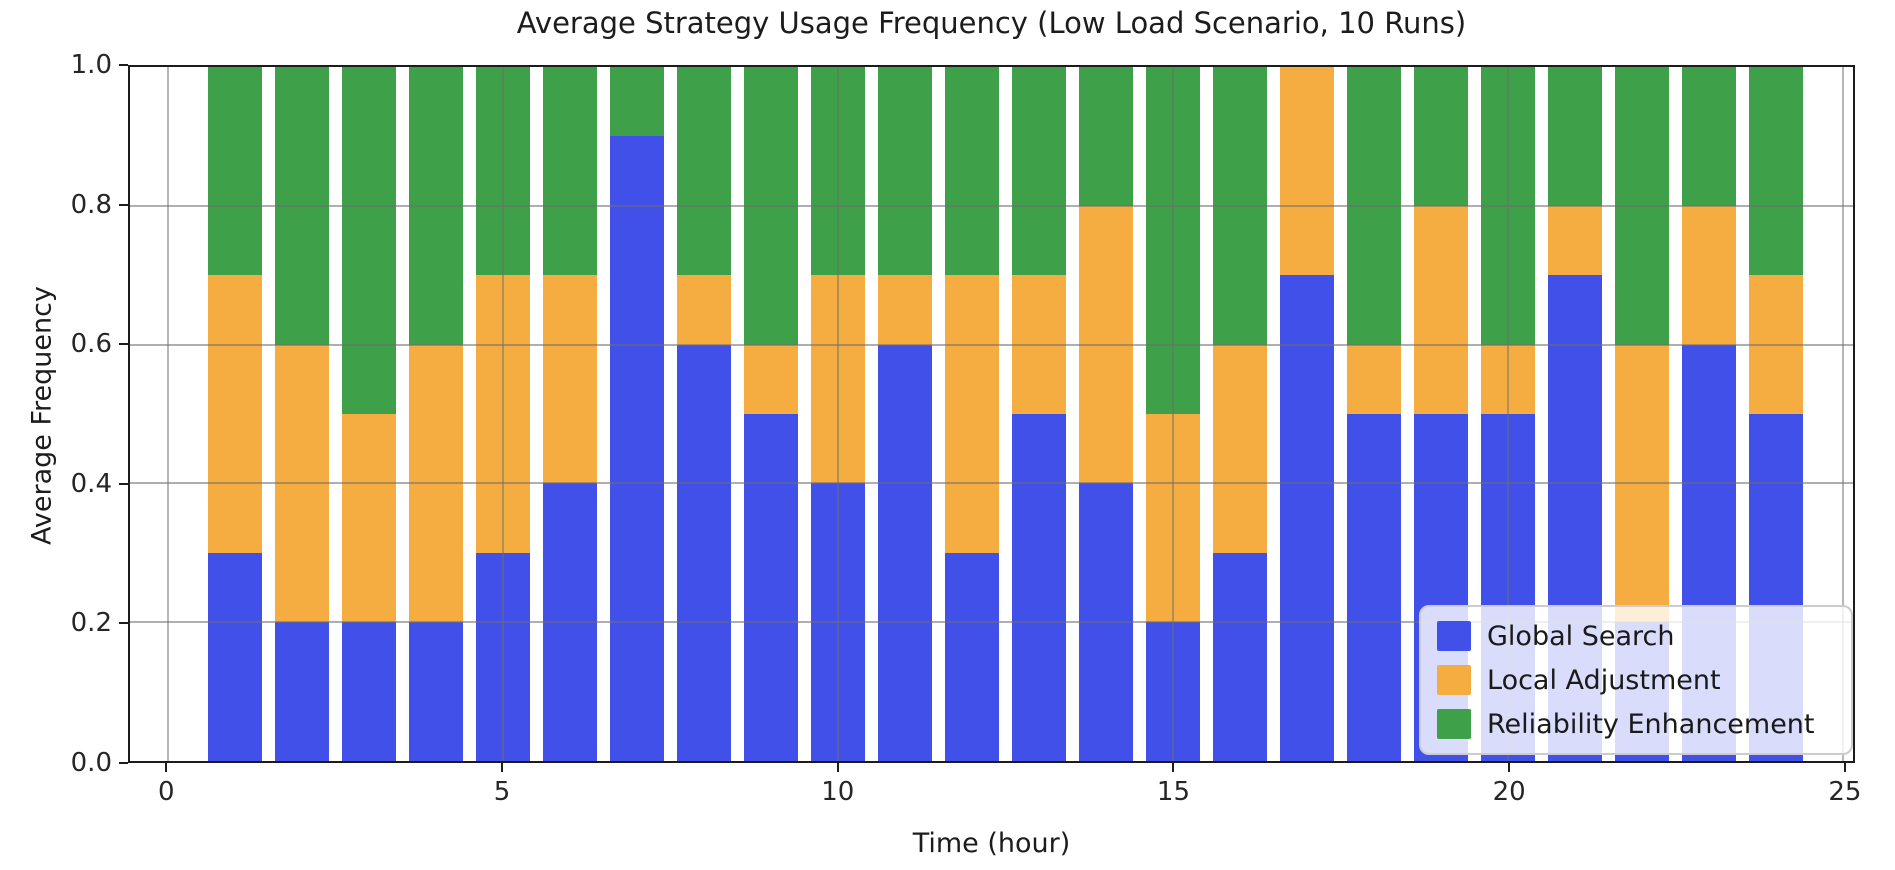 This screenshot has width=1895, height=870. I want to click on y-tick-label: 1.0, so click(91, 65).